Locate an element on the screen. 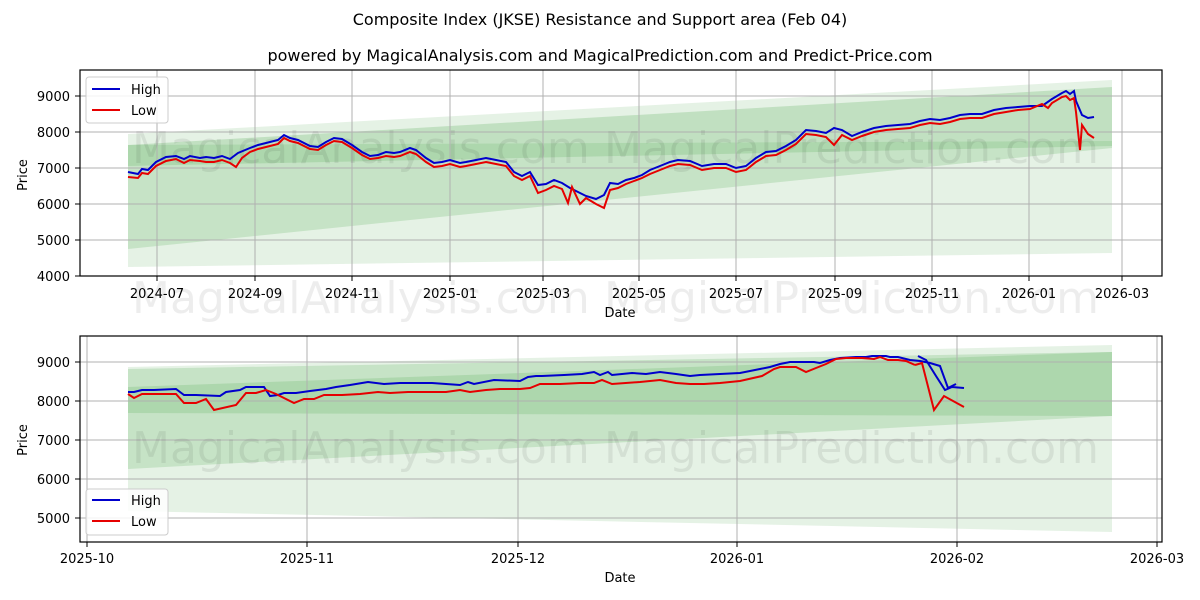 The height and width of the screenshot is (600, 1200). y-tick: 4000 is located at coordinates (53, 277).